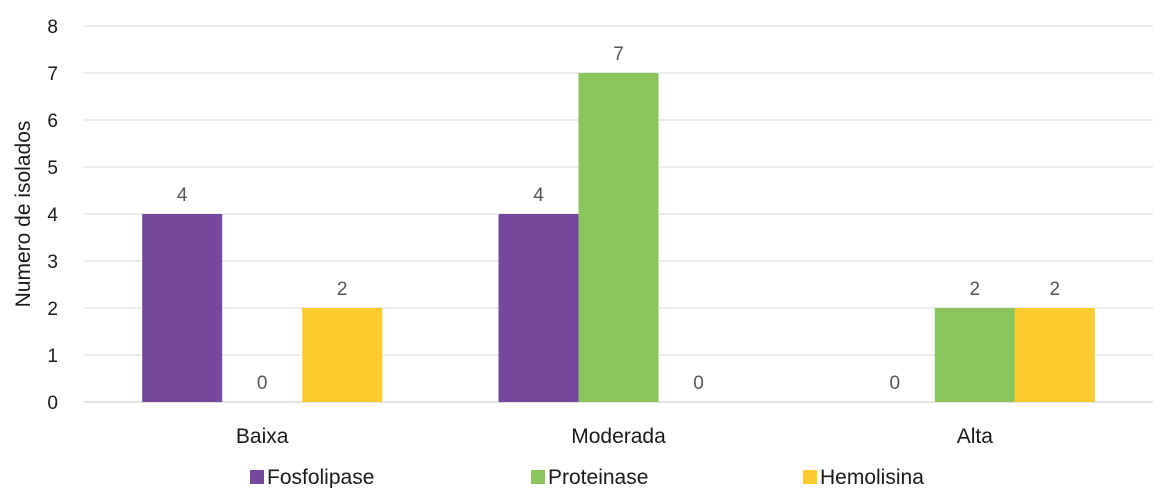 The height and width of the screenshot is (488, 1163). What do you see at coordinates (872, 477) in the screenshot?
I see `legend-label-hemolisina: Hemolisina` at bounding box center [872, 477].